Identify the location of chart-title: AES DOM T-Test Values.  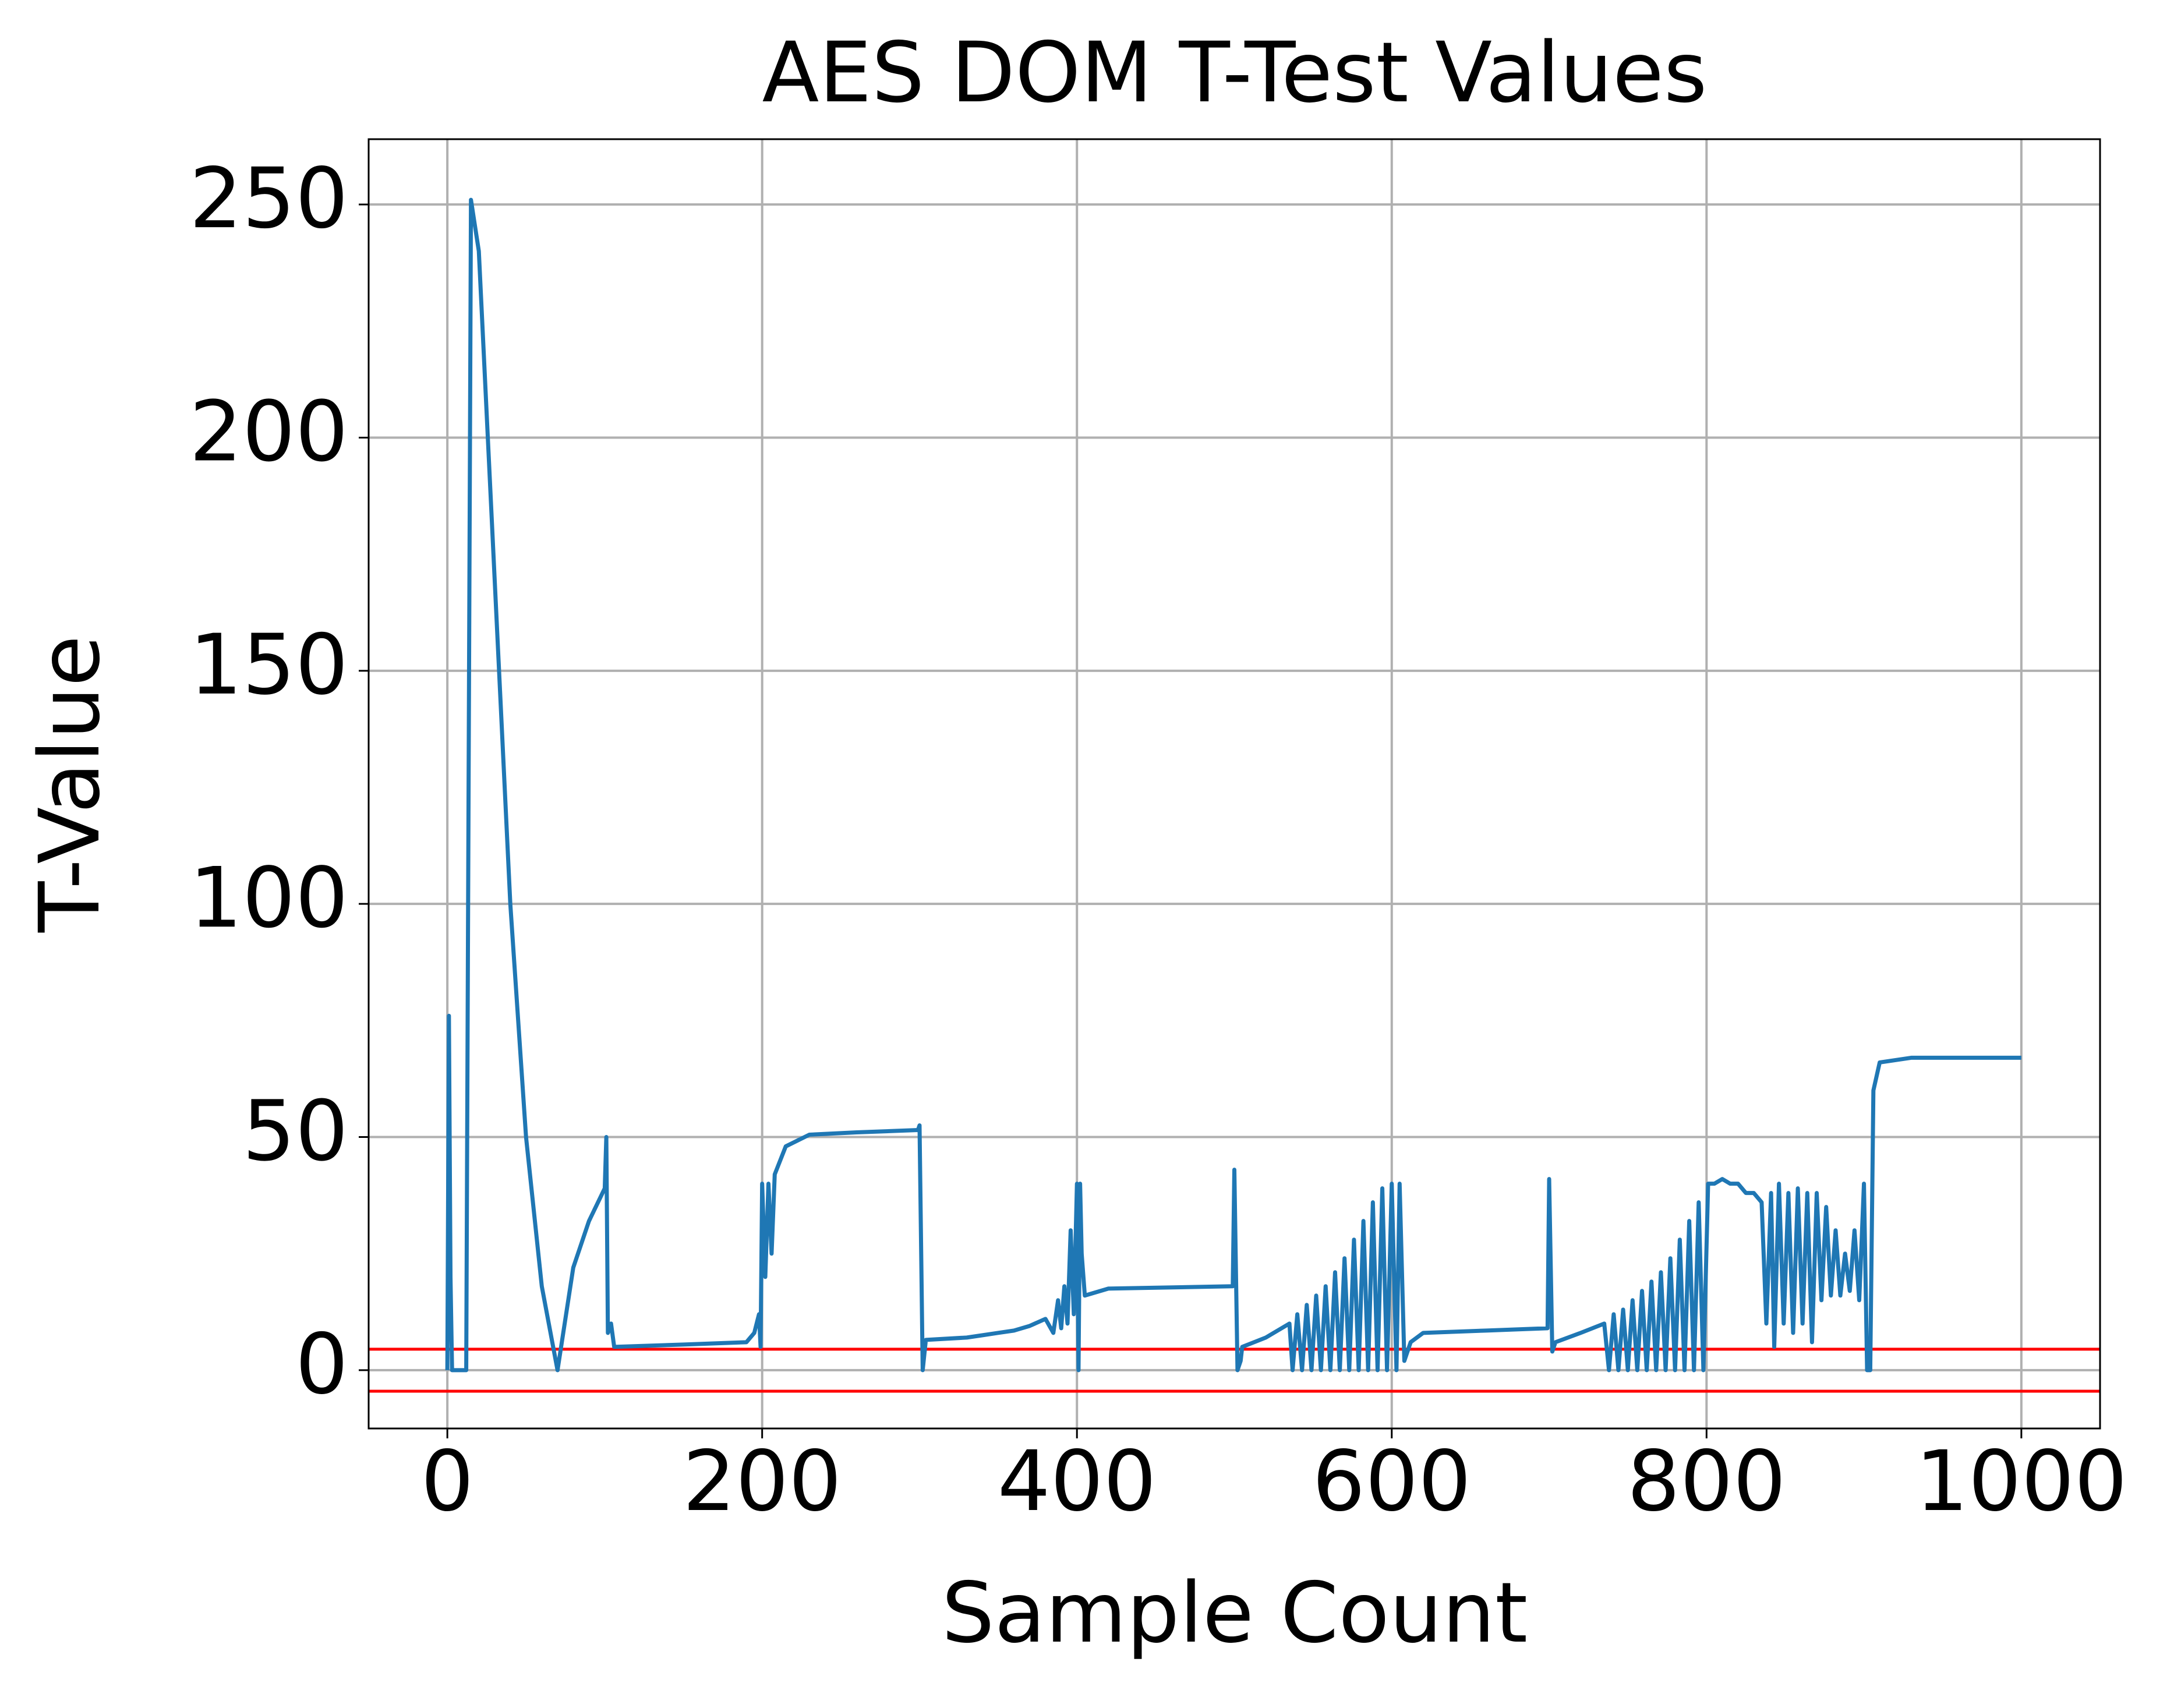
(1235, 72).